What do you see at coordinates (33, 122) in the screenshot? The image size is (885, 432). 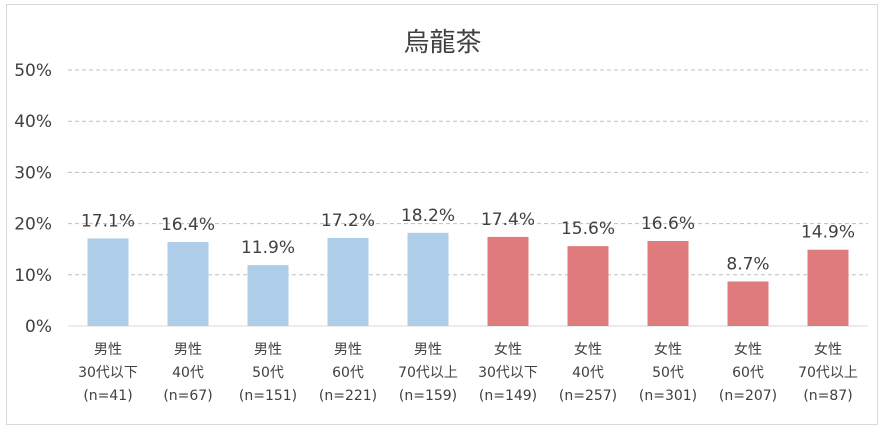 I see `y-tick-label: 40%` at bounding box center [33, 122].